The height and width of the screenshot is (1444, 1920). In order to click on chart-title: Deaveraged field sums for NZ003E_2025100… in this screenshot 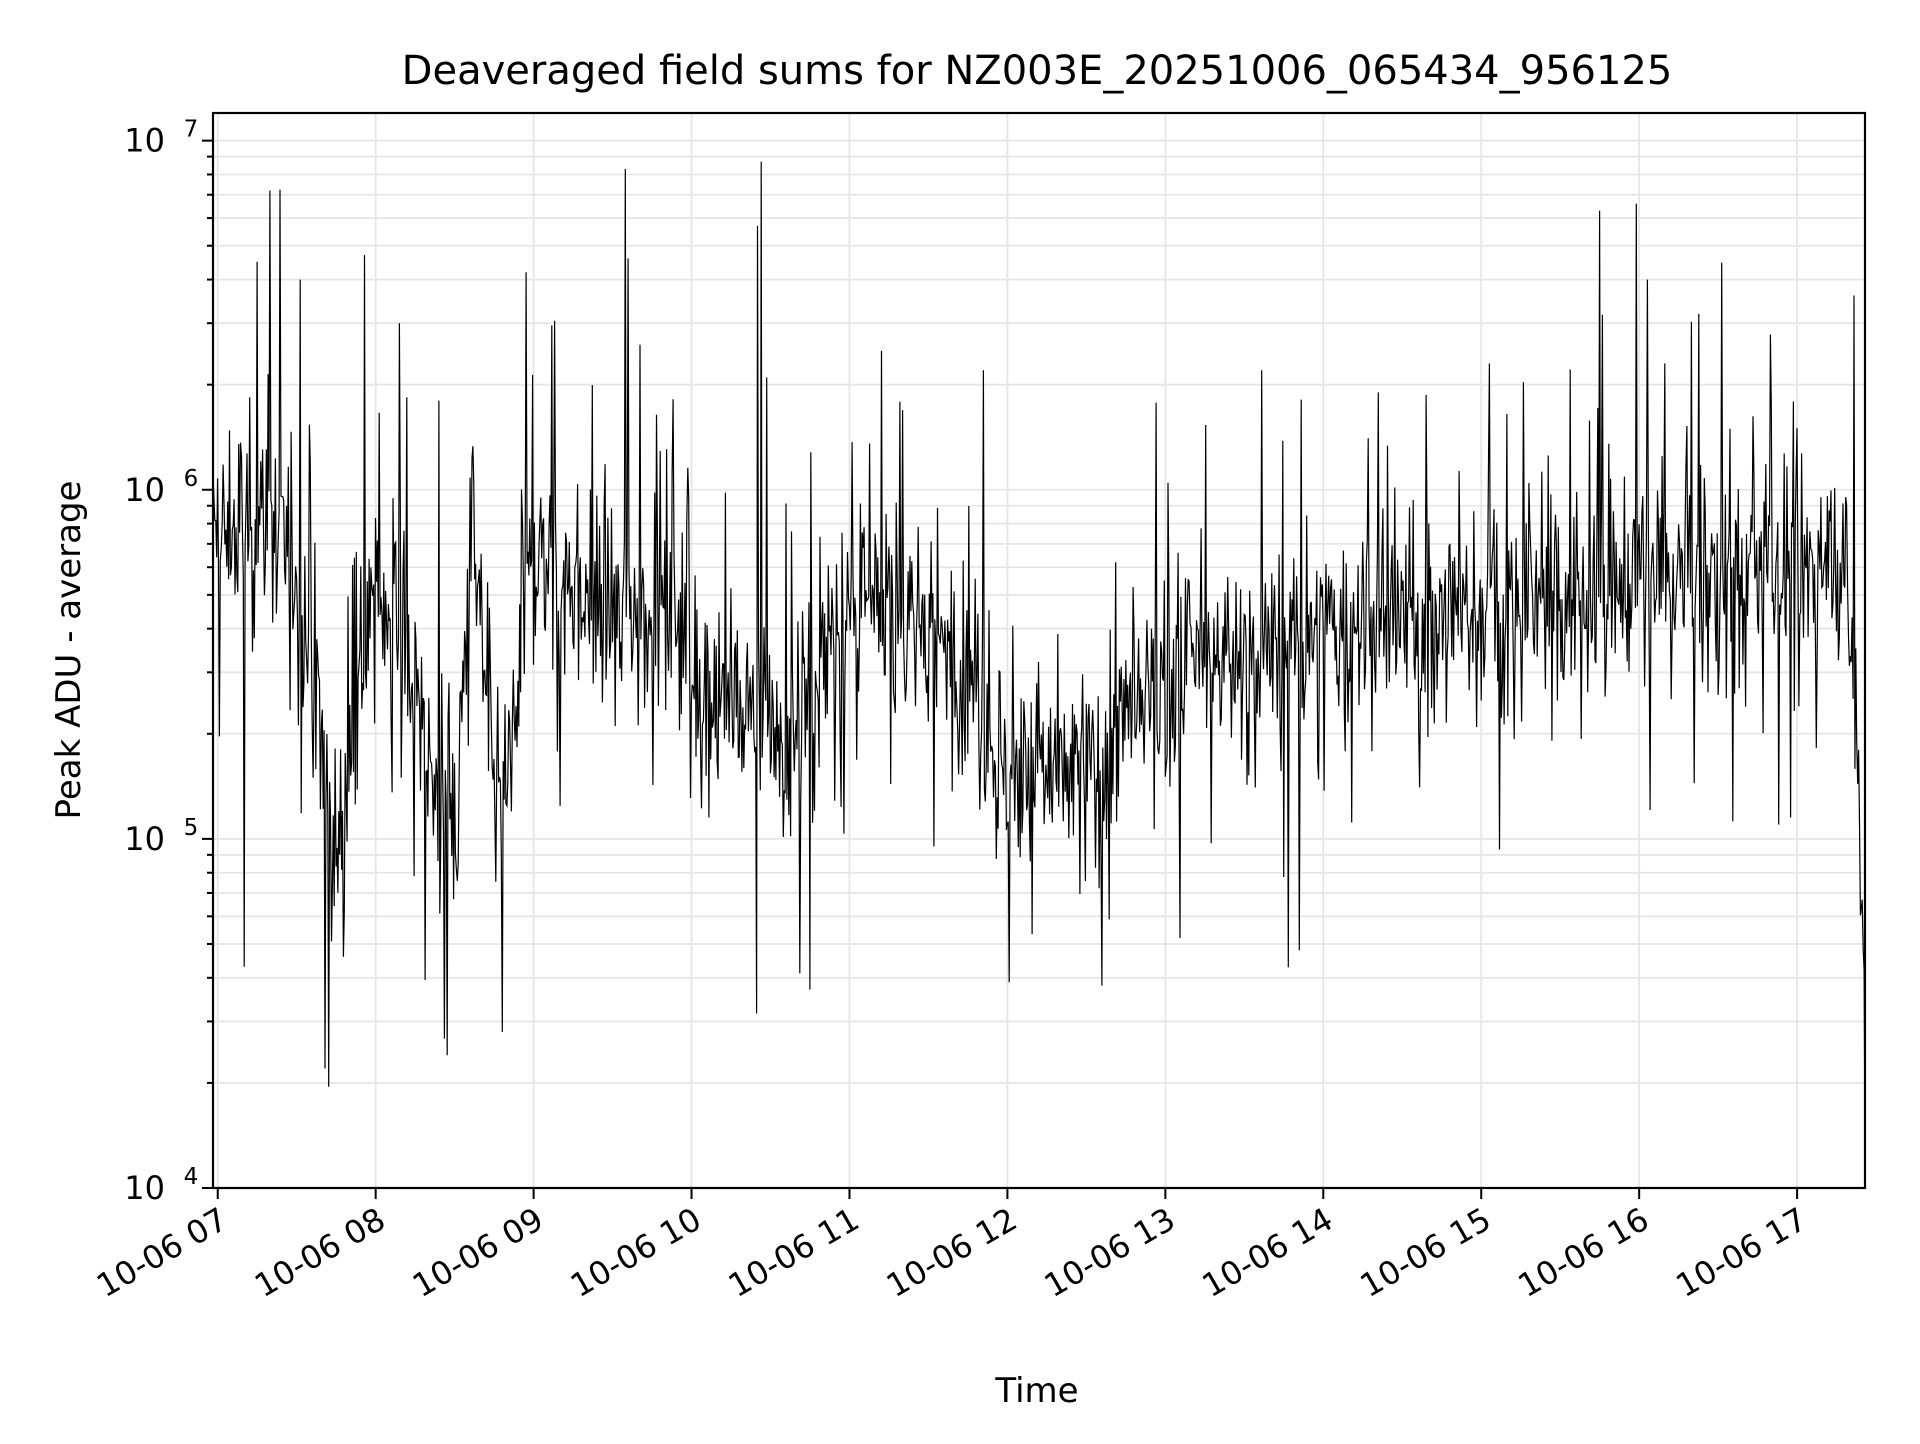, I will do `click(1037, 71)`.